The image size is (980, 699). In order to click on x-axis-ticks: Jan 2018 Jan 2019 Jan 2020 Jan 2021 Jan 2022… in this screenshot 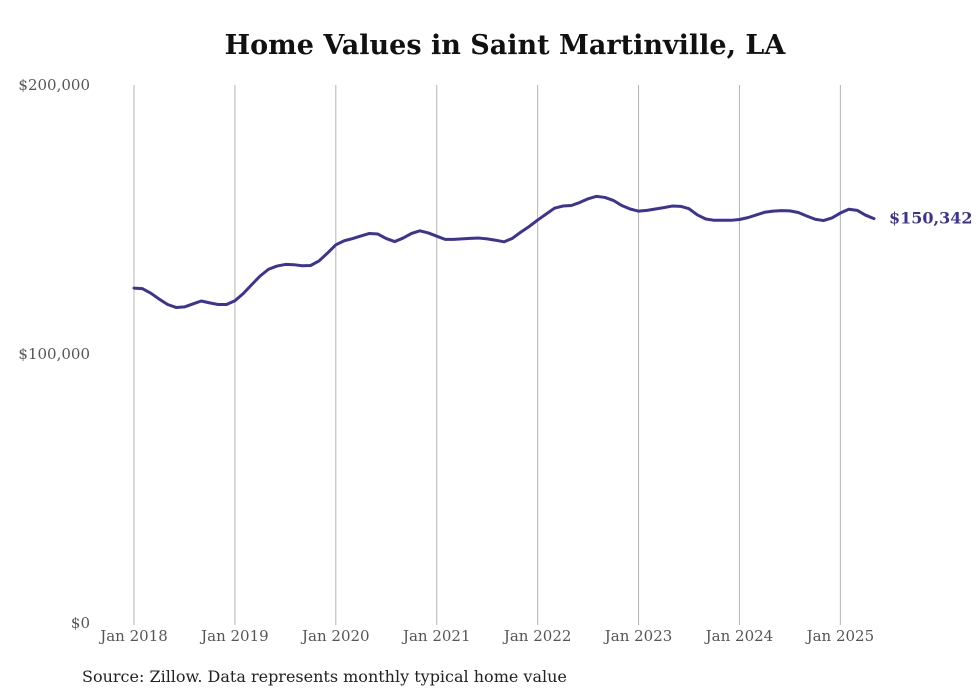, I will do `click(486, 636)`.